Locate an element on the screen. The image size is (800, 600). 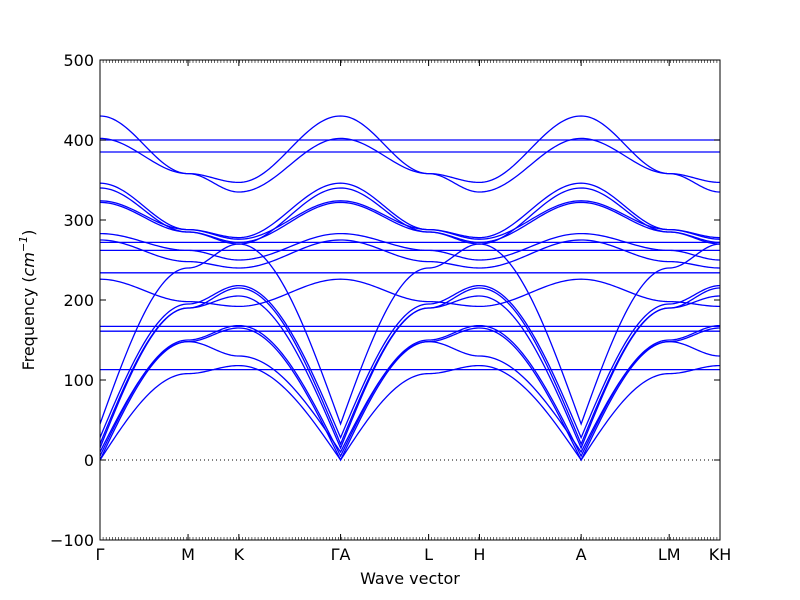
x-tick-labels: Γ M K ΓA L H A LM KH is located at coordinates (414, 554).